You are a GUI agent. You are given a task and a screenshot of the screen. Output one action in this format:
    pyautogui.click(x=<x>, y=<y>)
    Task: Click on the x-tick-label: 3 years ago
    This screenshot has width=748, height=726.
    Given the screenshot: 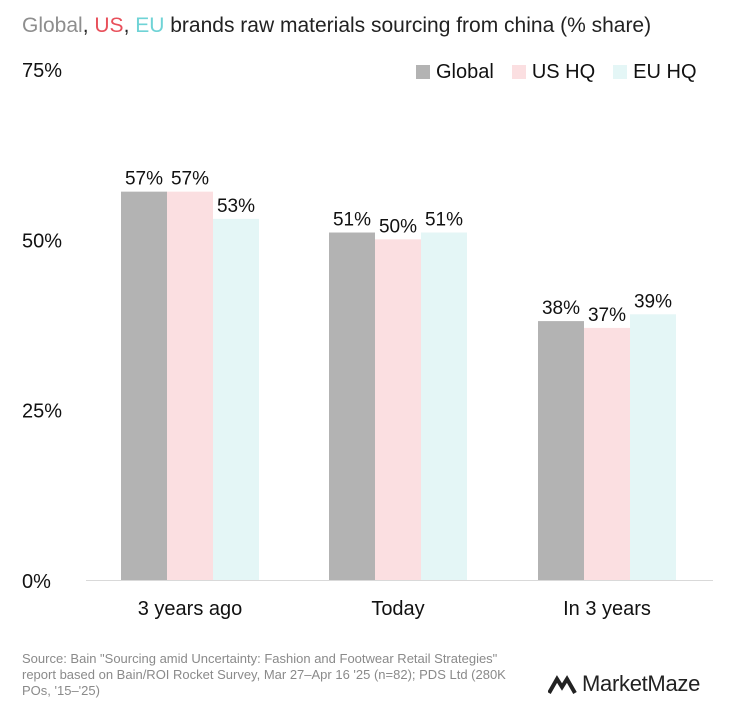 What is the action you would take?
    pyautogui.click(x=190, y=609)
    